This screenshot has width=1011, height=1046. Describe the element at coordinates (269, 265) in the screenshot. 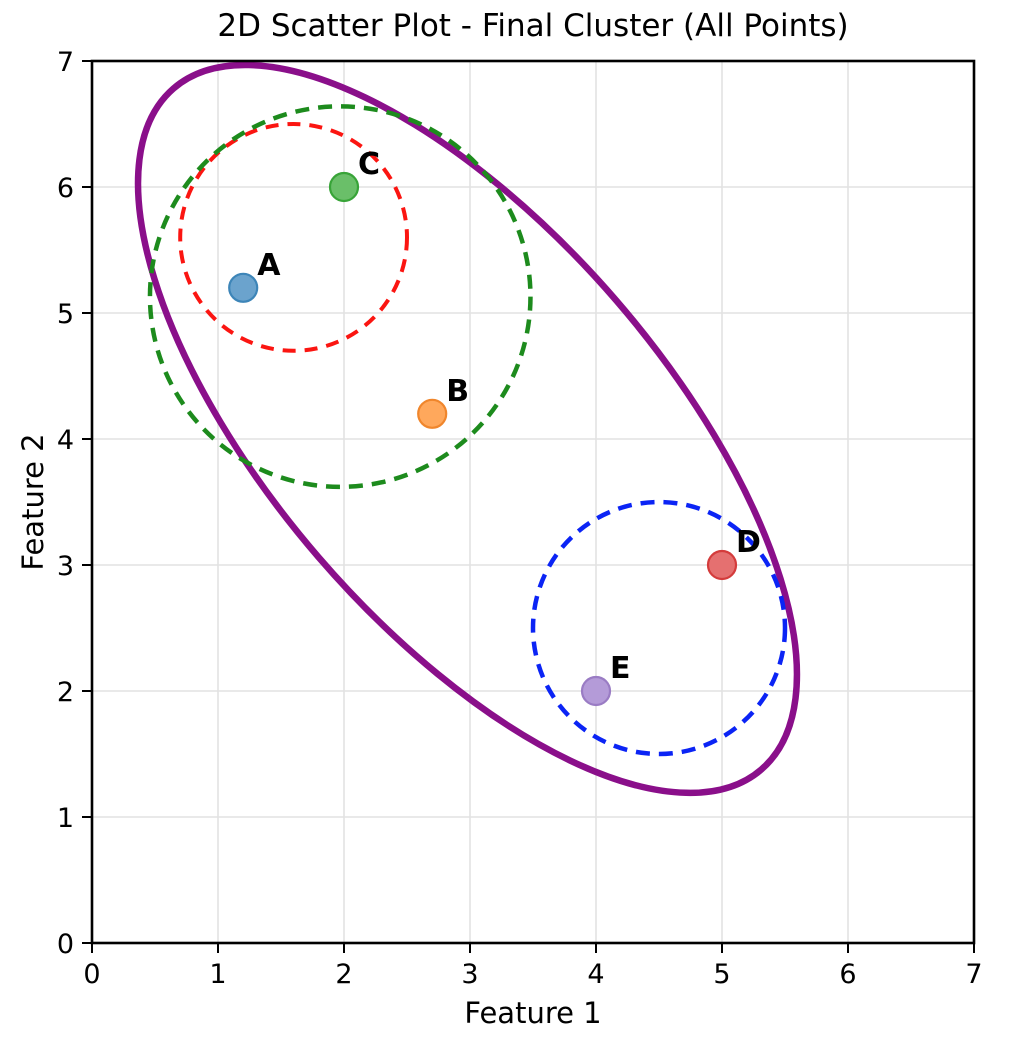

I see `point-label-A: A` at that location.